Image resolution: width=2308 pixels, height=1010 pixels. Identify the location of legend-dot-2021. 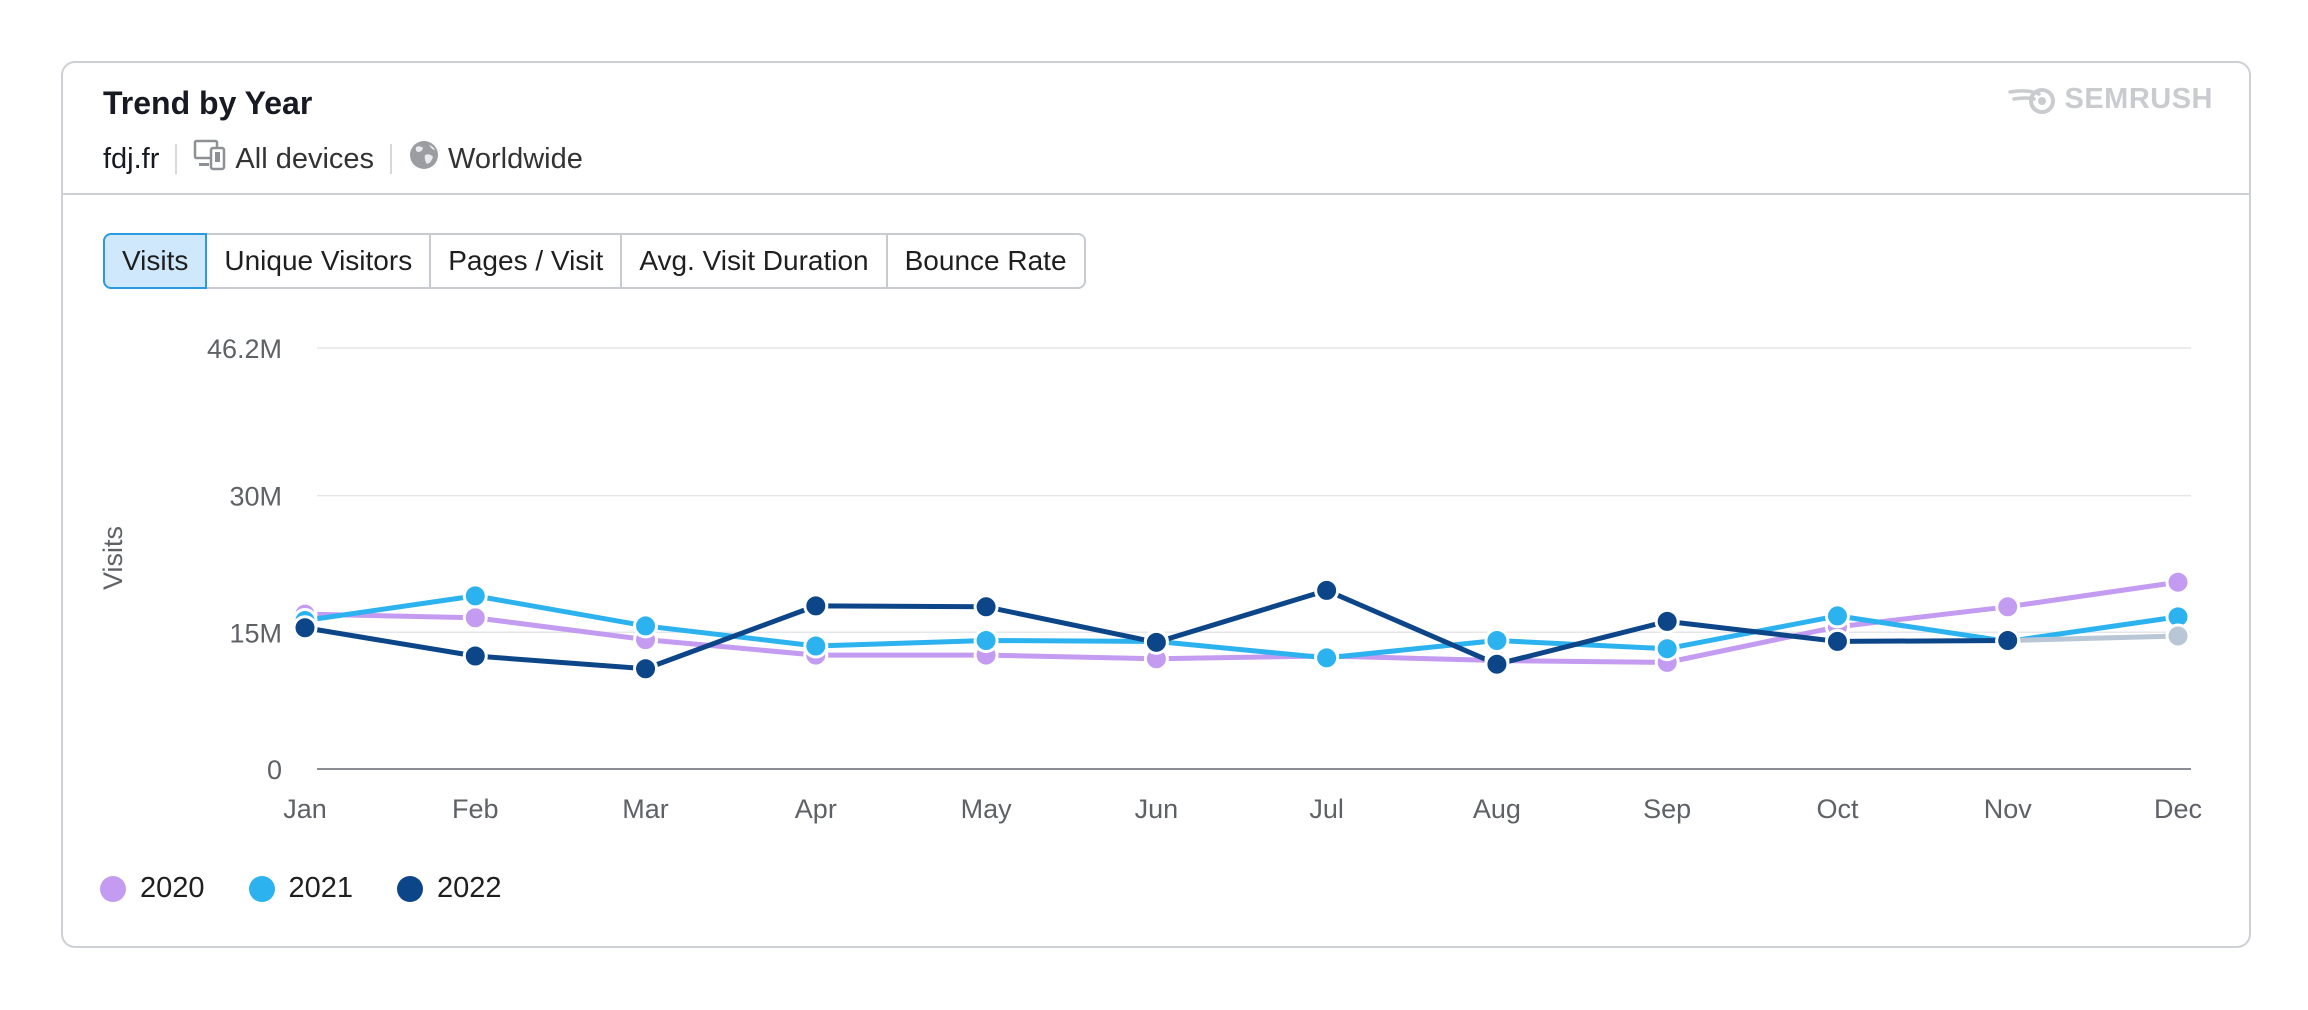
(261, 888).